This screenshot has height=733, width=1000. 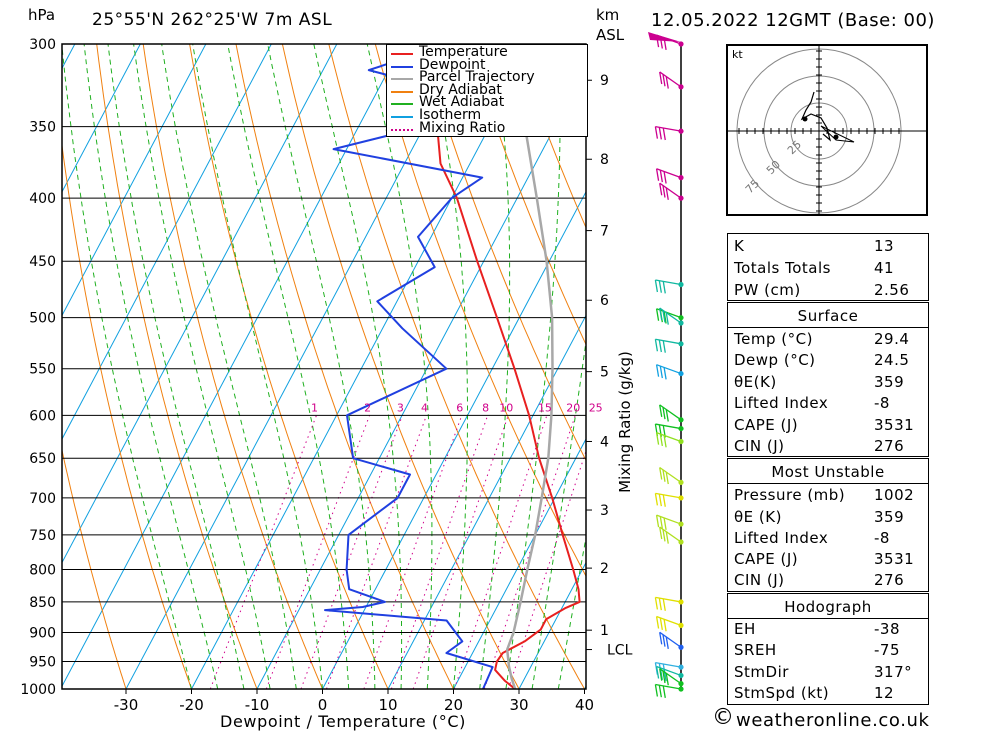 What do you see at coordinates (755, 382) in the screenshot?
I see `surface-theta-label: θE(K)` at bounding box center [755, 382].